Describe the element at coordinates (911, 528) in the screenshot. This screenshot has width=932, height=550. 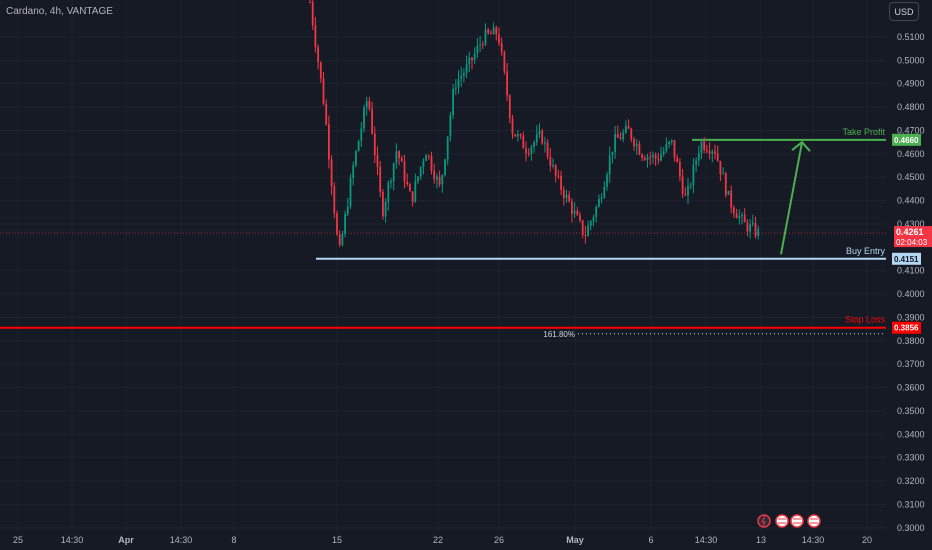
I see `price-tick-label: 0.3000` at that location.